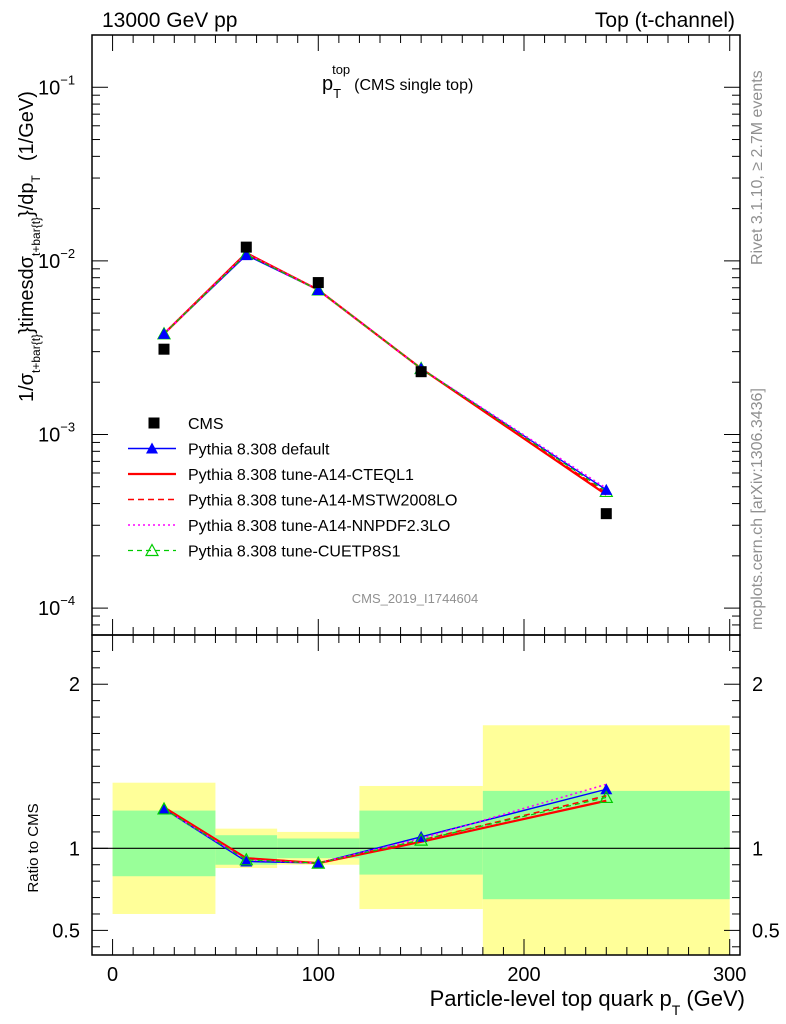  What do you see at coordinates (66, 931) in the screenshot?
I see `ratio-ytick-label-left: 0.5` at bounding box center [66, 931].